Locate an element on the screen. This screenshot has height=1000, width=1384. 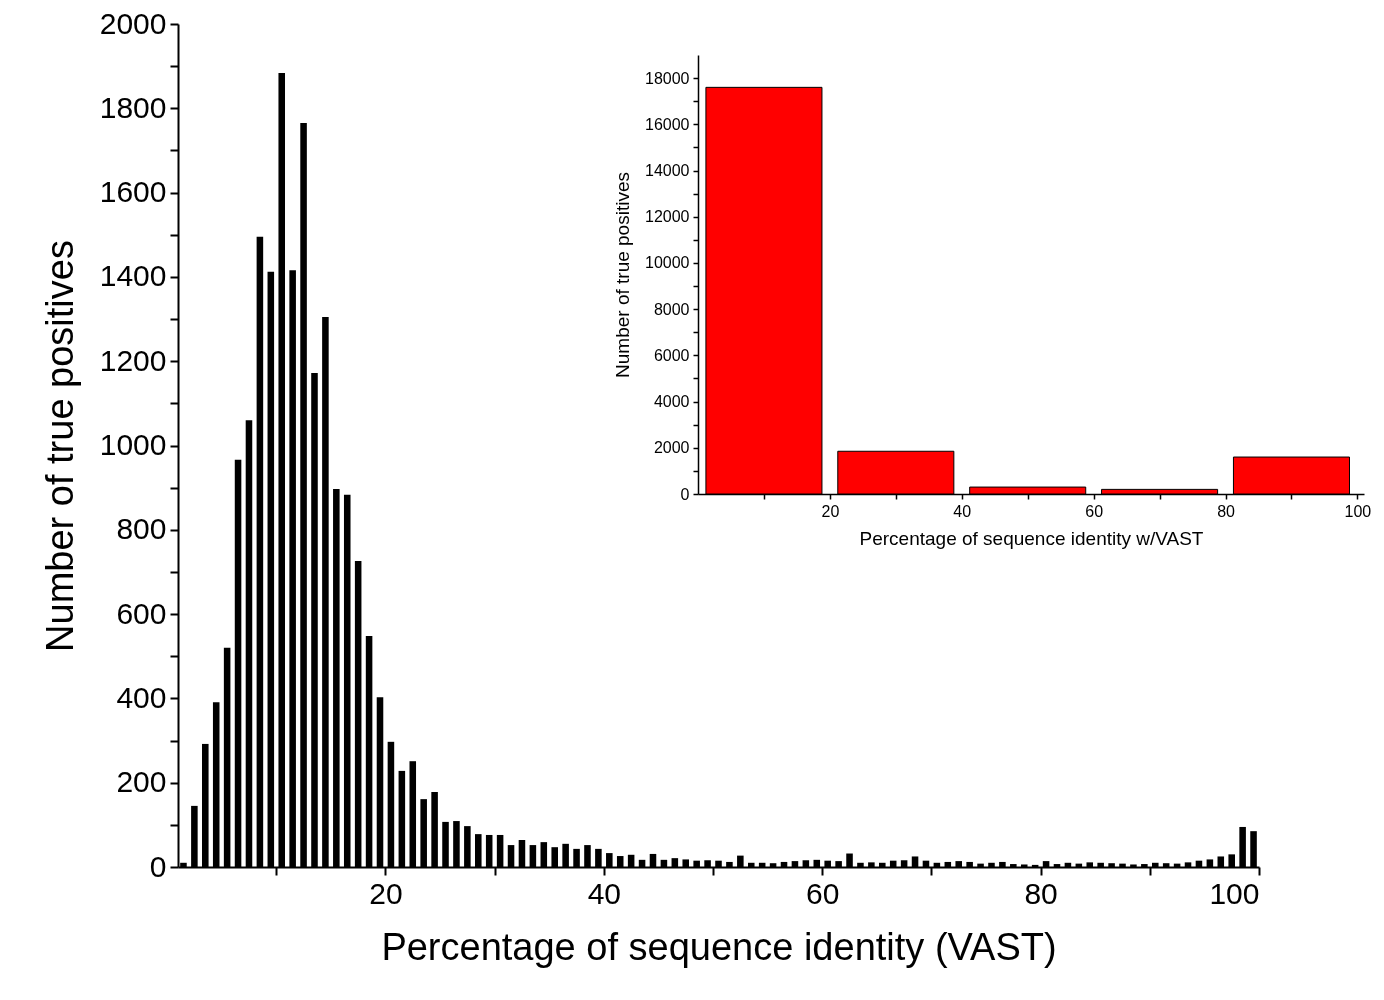
y-tick-label: 14000 is located at coordinates (667, 171).